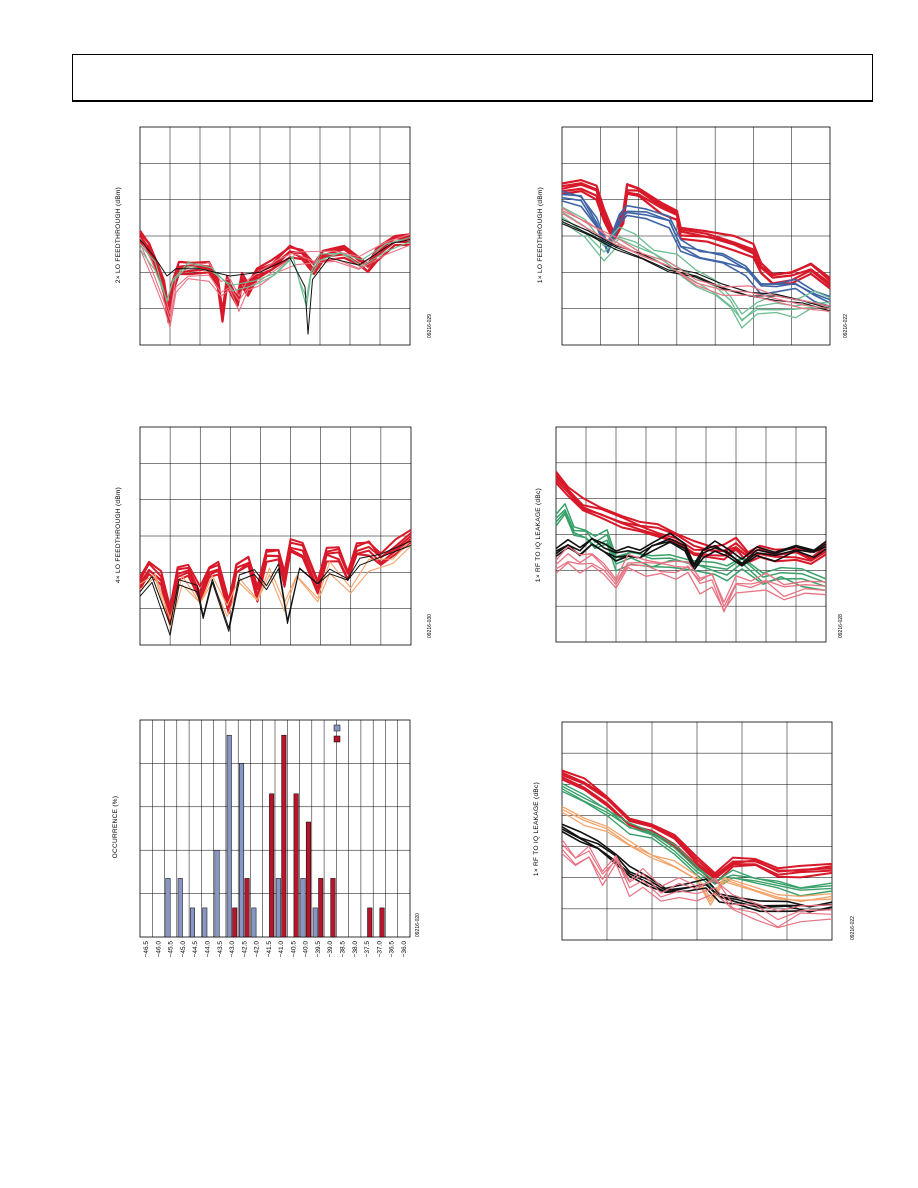  What do you see at coordinates (293, 949) in the screenshot?
I see `x-tick-label: −40.5` at bounding box center [293, 949].